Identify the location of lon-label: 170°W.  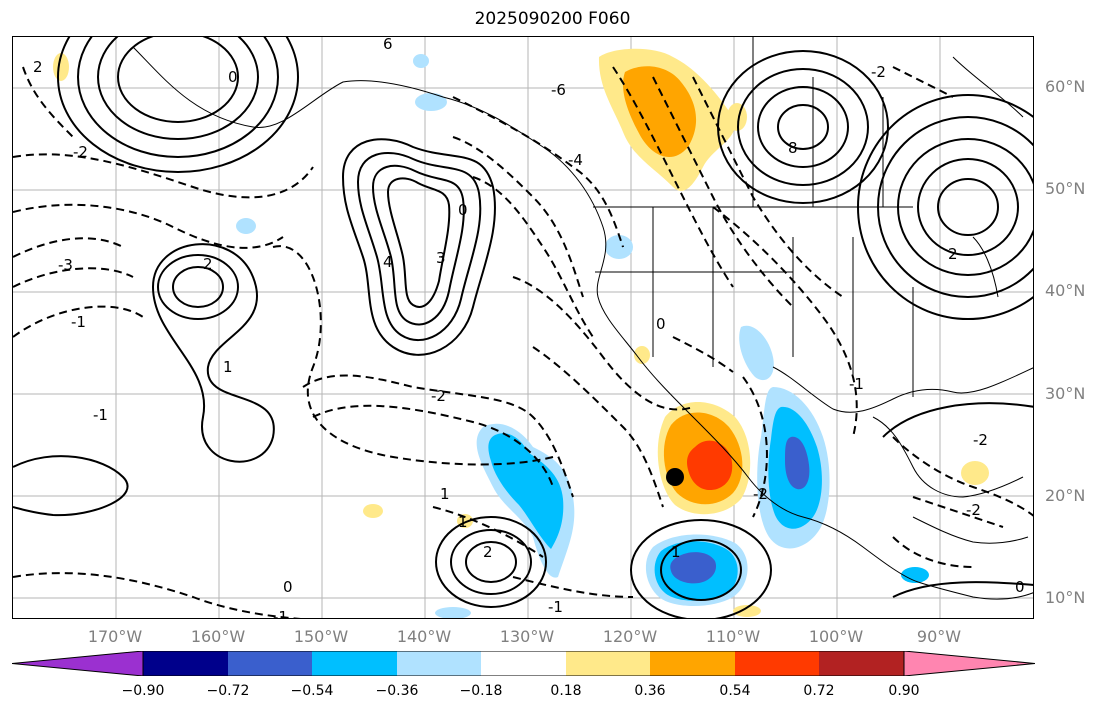
(115, 636).